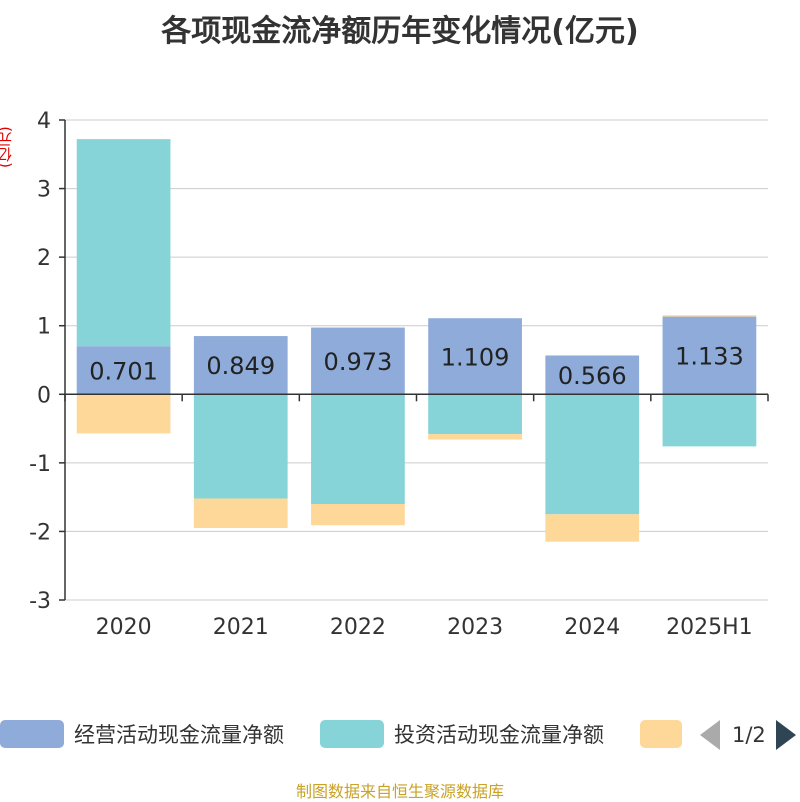  I want to click on legend-next-page-icon, so click(785, 735).